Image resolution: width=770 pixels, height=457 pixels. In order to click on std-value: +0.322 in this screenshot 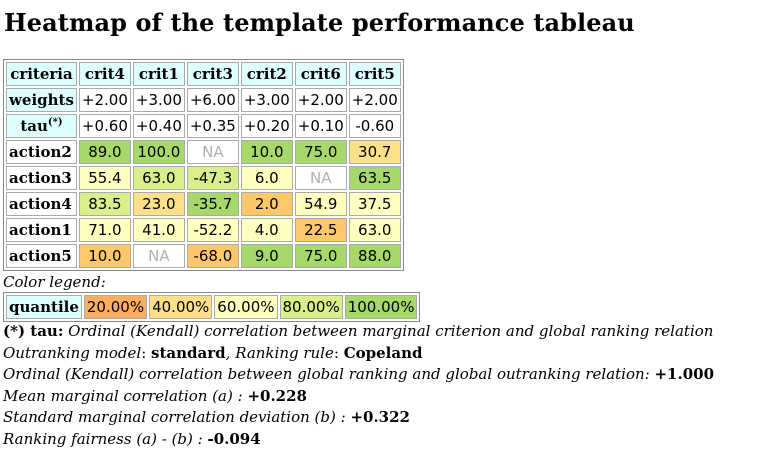, I will do `click(380, 417)`.